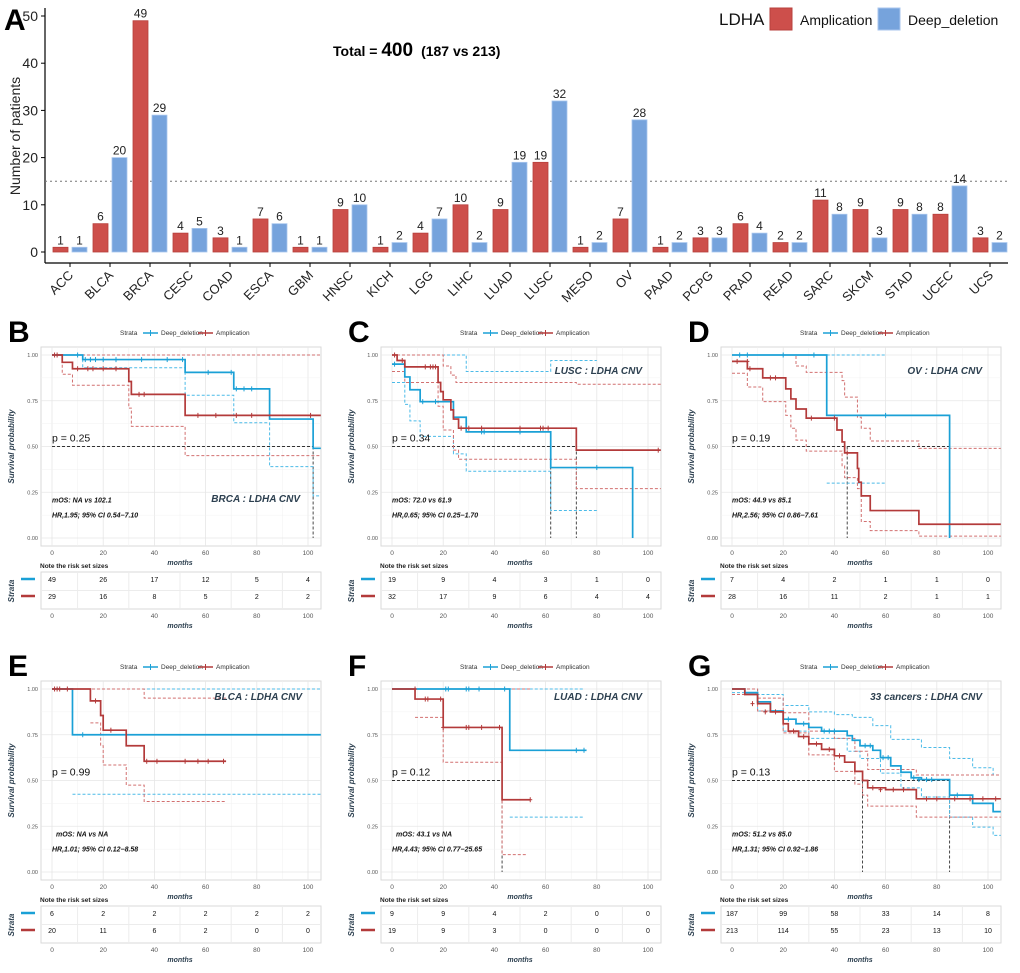 The width and height of the screenshot is (1020, 973). Describe the element at coordinates (762, 835) in the screenshot. I see `median-os: mOS: 51.2 vs 85.0` at that location.